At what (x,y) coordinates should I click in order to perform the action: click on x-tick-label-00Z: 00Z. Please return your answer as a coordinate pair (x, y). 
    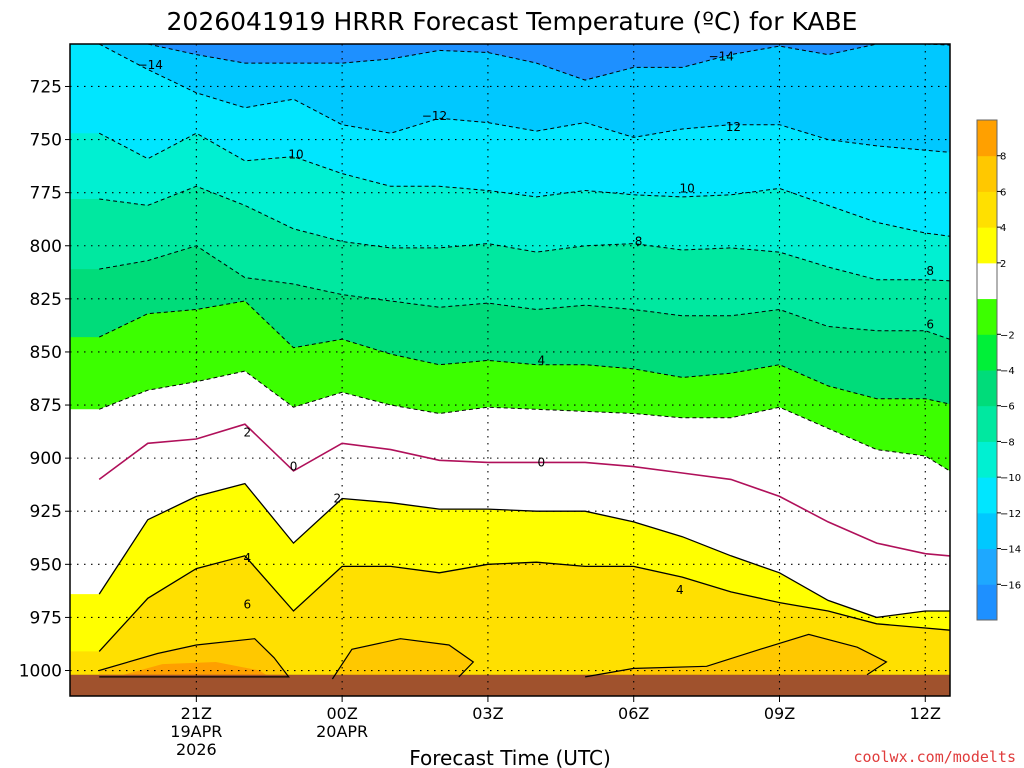
    Looking at the image, I should click on (341, 713).